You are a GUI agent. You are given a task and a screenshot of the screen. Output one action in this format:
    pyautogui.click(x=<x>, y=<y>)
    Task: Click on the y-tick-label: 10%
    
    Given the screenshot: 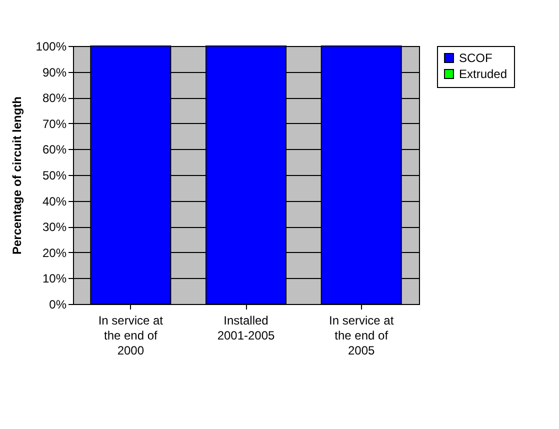 What is the action you would take?
    pyautogui.click(x=54, y=279)
    